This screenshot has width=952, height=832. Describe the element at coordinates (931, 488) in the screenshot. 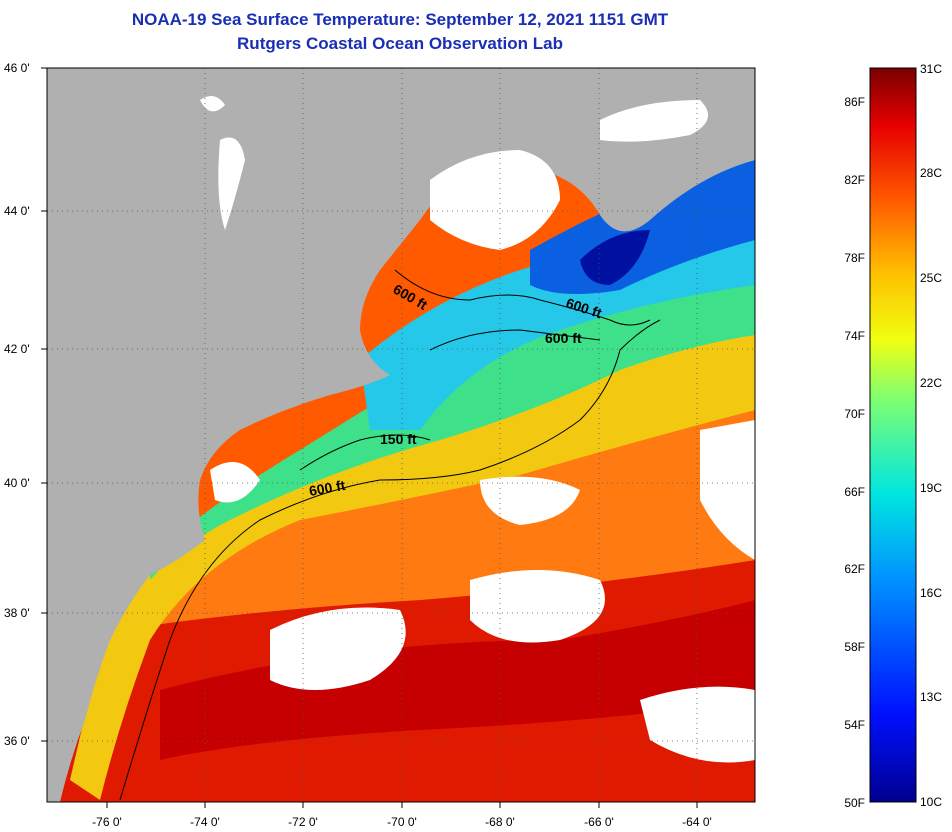

I see `colorbar-c-19: 19C` at that location.